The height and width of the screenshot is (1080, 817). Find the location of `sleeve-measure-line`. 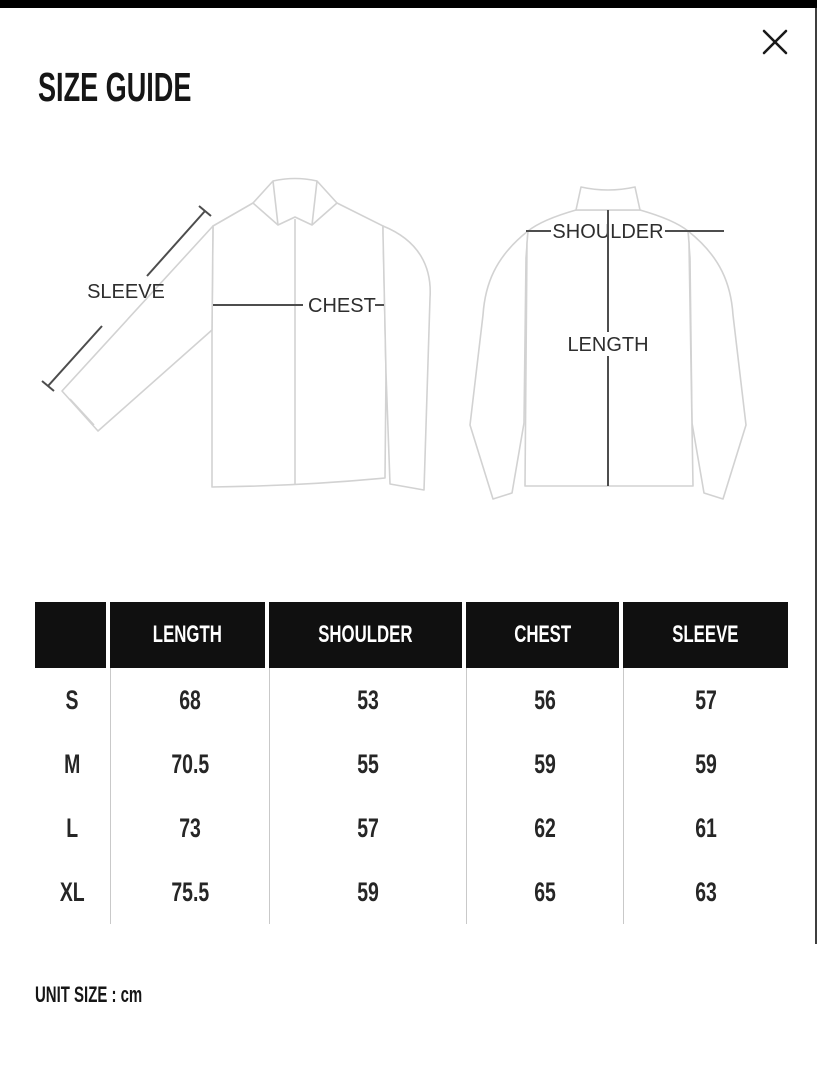

sleeve-measure-line is located at coordinates (126, 298).